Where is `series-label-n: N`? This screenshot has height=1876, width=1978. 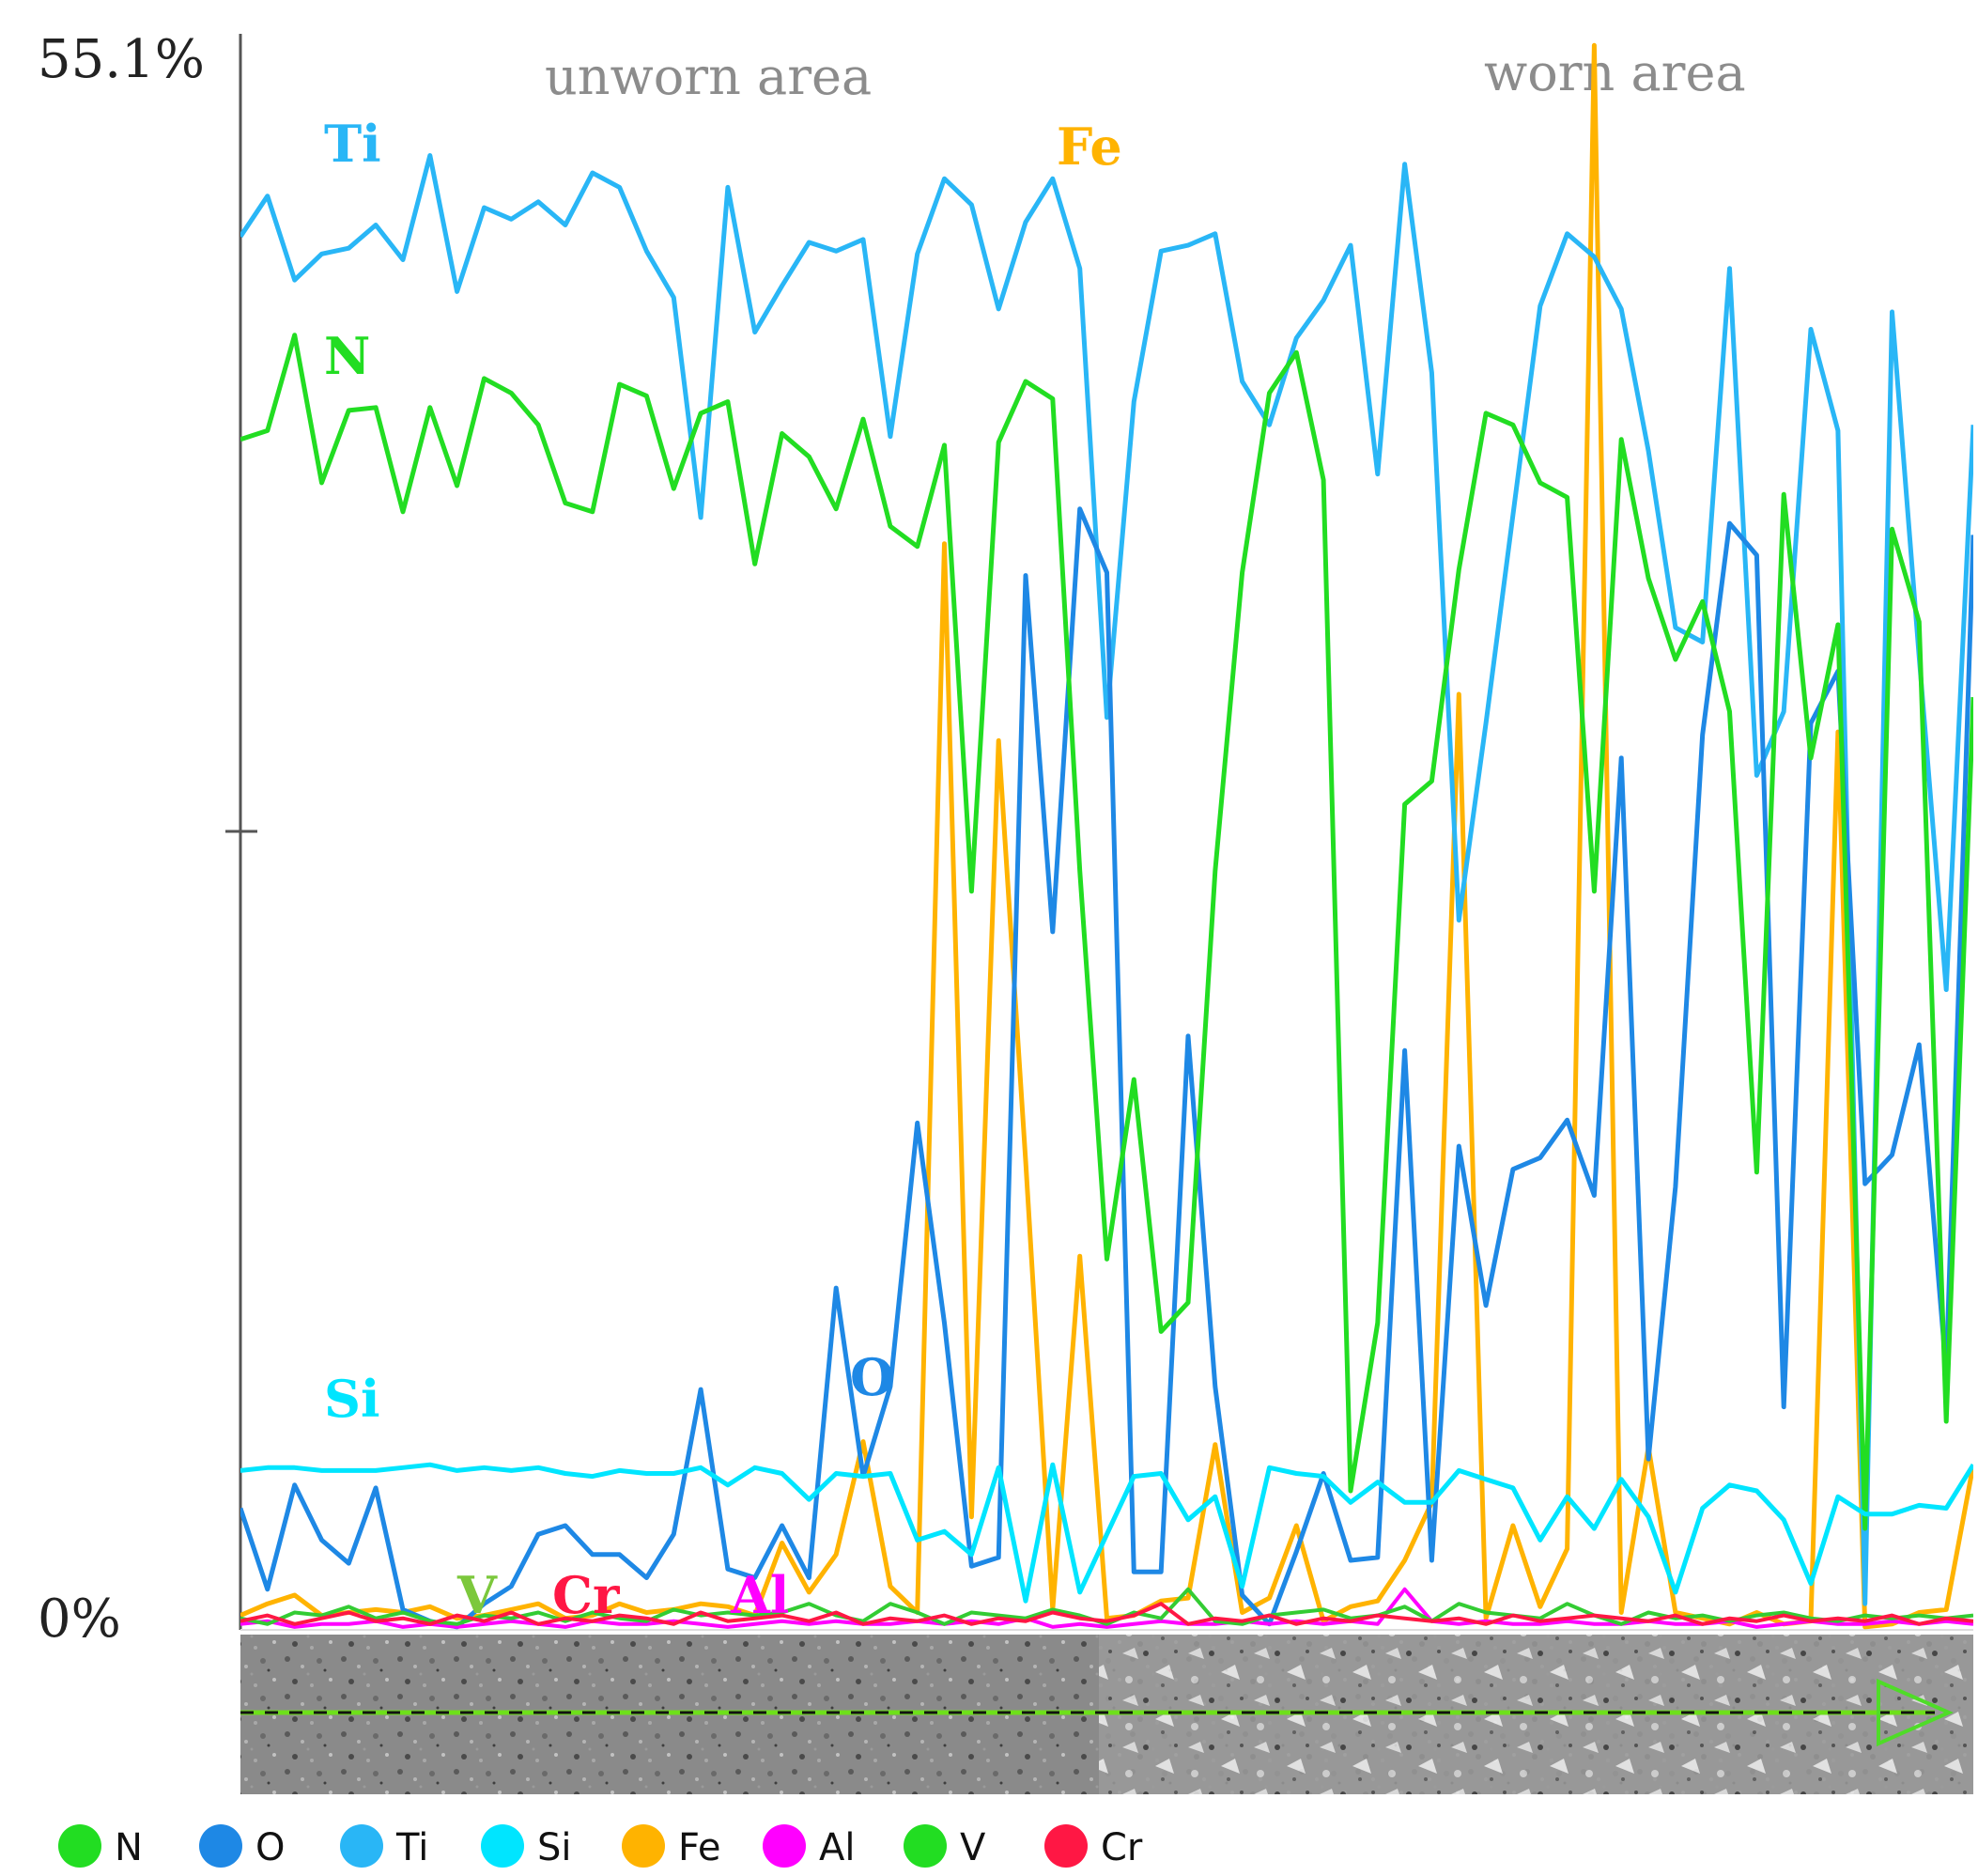 series-label-n: N is located at coordinates (347, 356).